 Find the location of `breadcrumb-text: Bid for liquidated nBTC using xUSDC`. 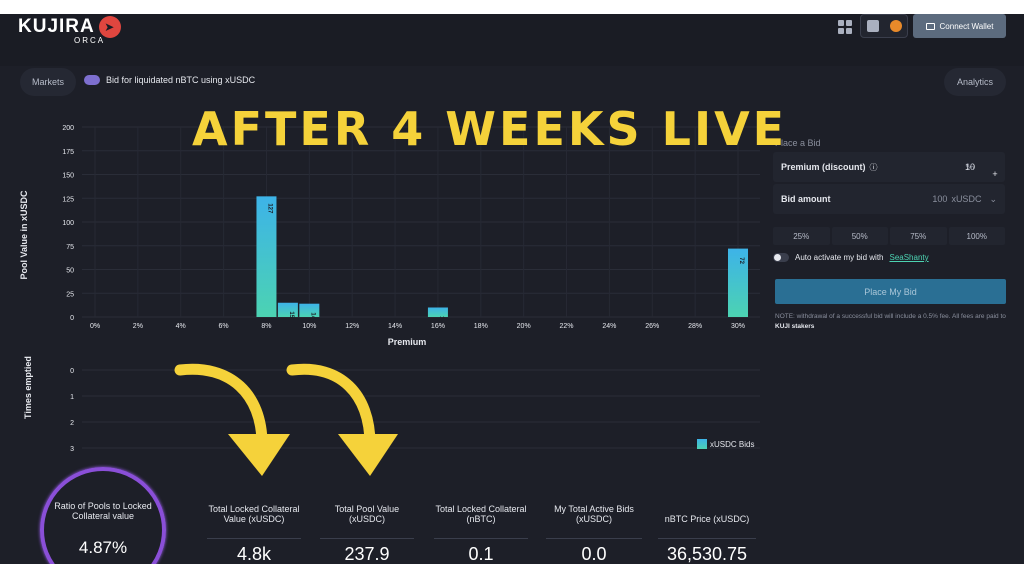

breadcrumb-text: Bid for liquidated nBTC using xUSDC is located at coordinates (181, 80).